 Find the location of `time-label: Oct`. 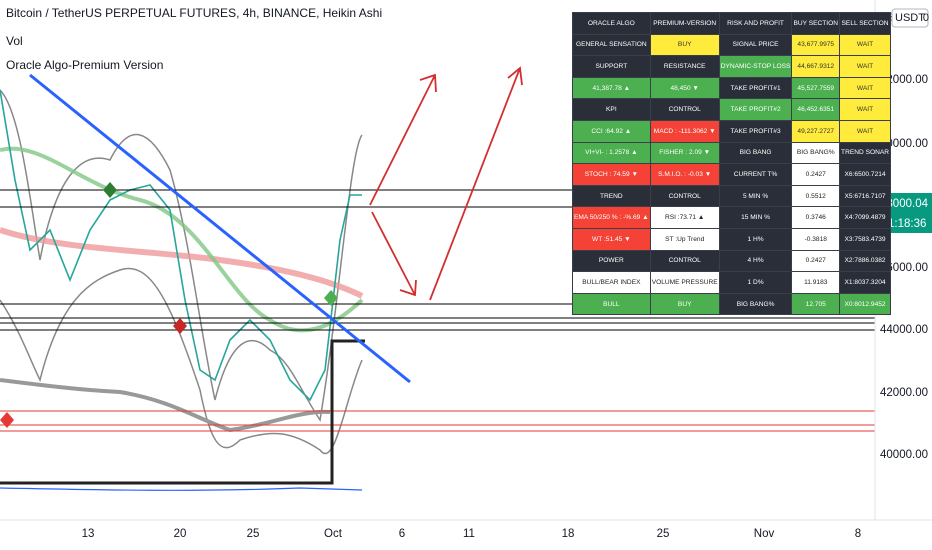

time-label: Oct is located at coordinates (333, 534).